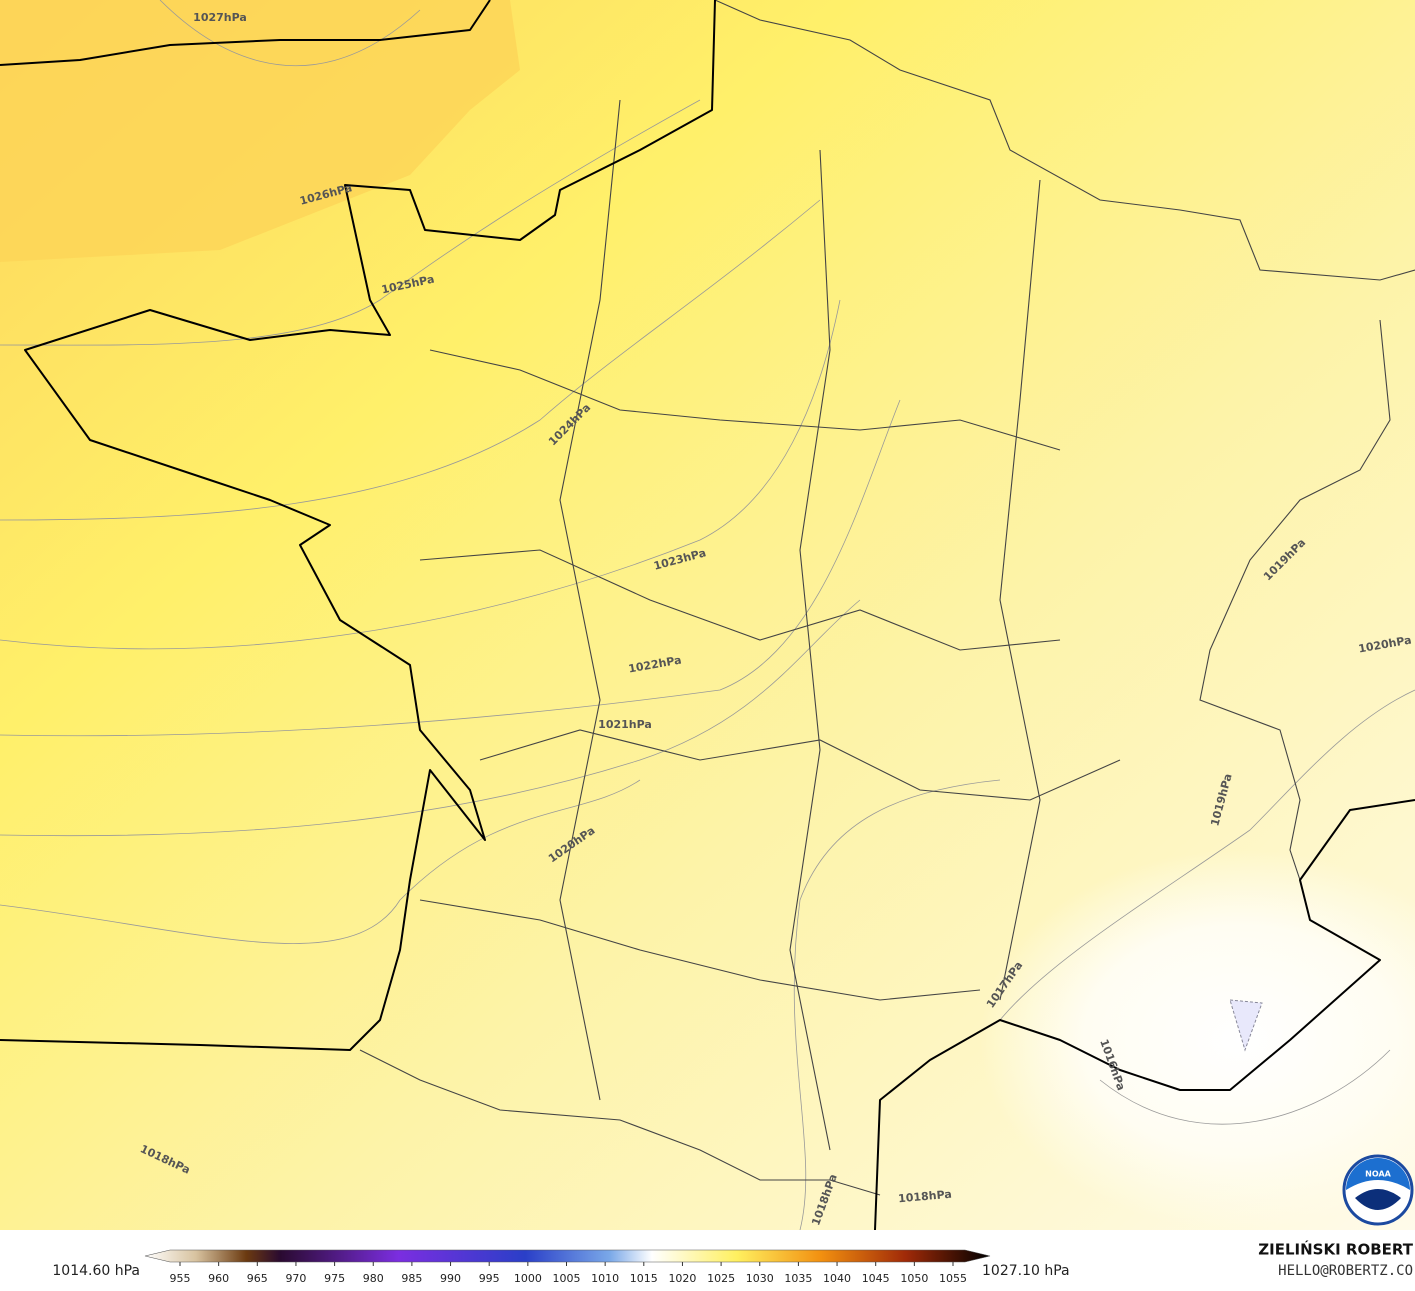 The image size is (1415, 1291). What do you see at coordinates (489, 1278) in the screenshot?
I see `colorbar-tick-label: 995` at bounding box center [489, 1278].